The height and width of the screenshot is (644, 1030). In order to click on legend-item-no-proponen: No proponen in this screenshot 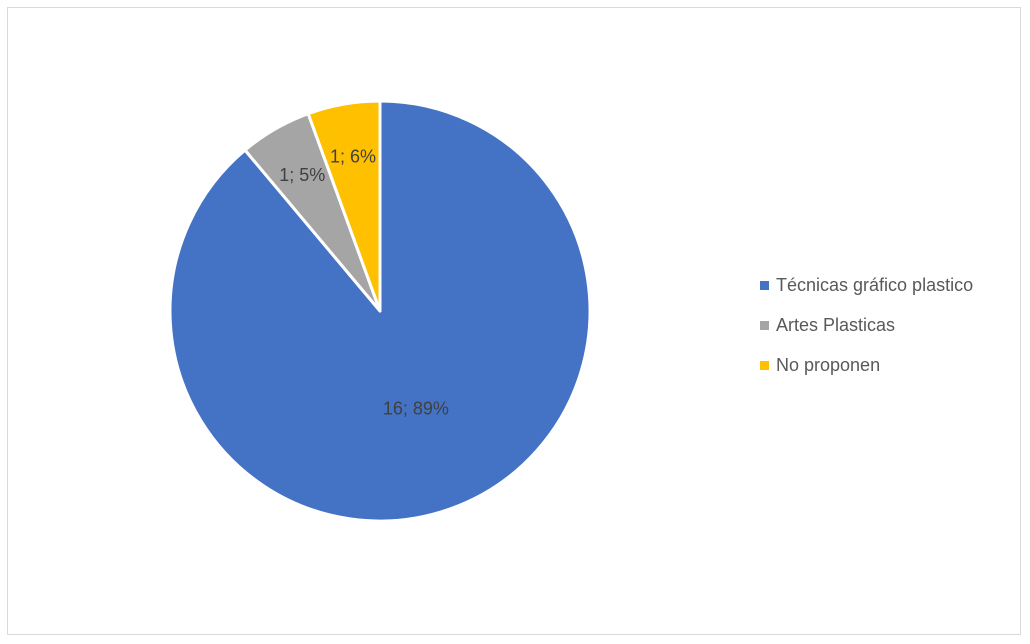, I will do `click(866, 364)`.